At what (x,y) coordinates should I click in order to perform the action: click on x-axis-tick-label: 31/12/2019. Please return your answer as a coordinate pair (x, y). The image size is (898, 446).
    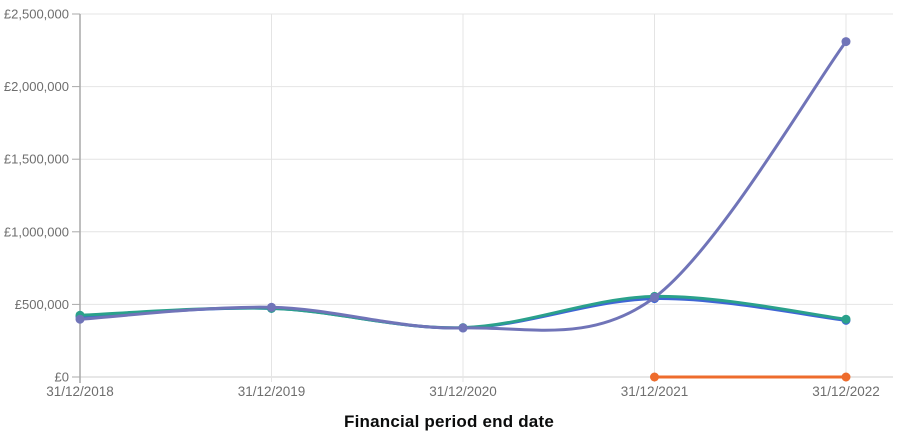
    Looking at the image, I should click on (272, 391).